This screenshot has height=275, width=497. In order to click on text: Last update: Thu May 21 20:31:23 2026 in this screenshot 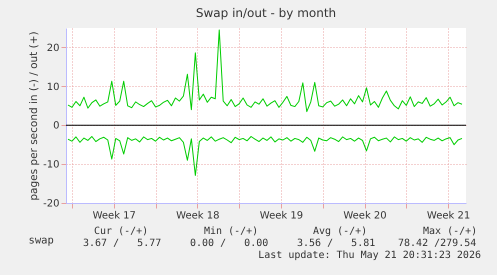, I will do `click(369, 255)`.